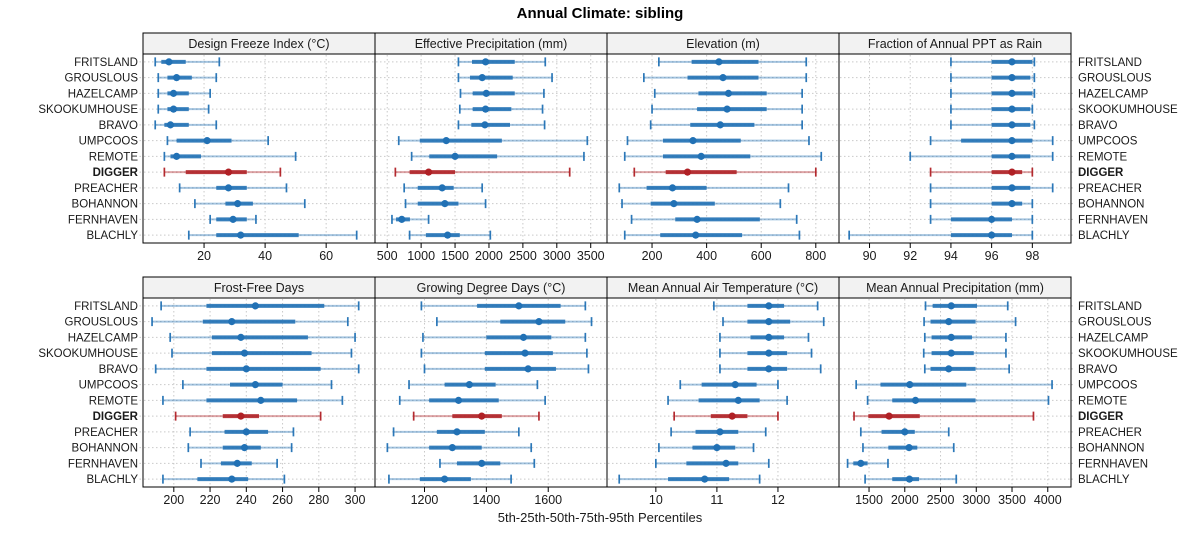  I want to click on panel-design-freeze-index-c: Design Freeze Index (°C) 20 40 60, so click(259, 147).